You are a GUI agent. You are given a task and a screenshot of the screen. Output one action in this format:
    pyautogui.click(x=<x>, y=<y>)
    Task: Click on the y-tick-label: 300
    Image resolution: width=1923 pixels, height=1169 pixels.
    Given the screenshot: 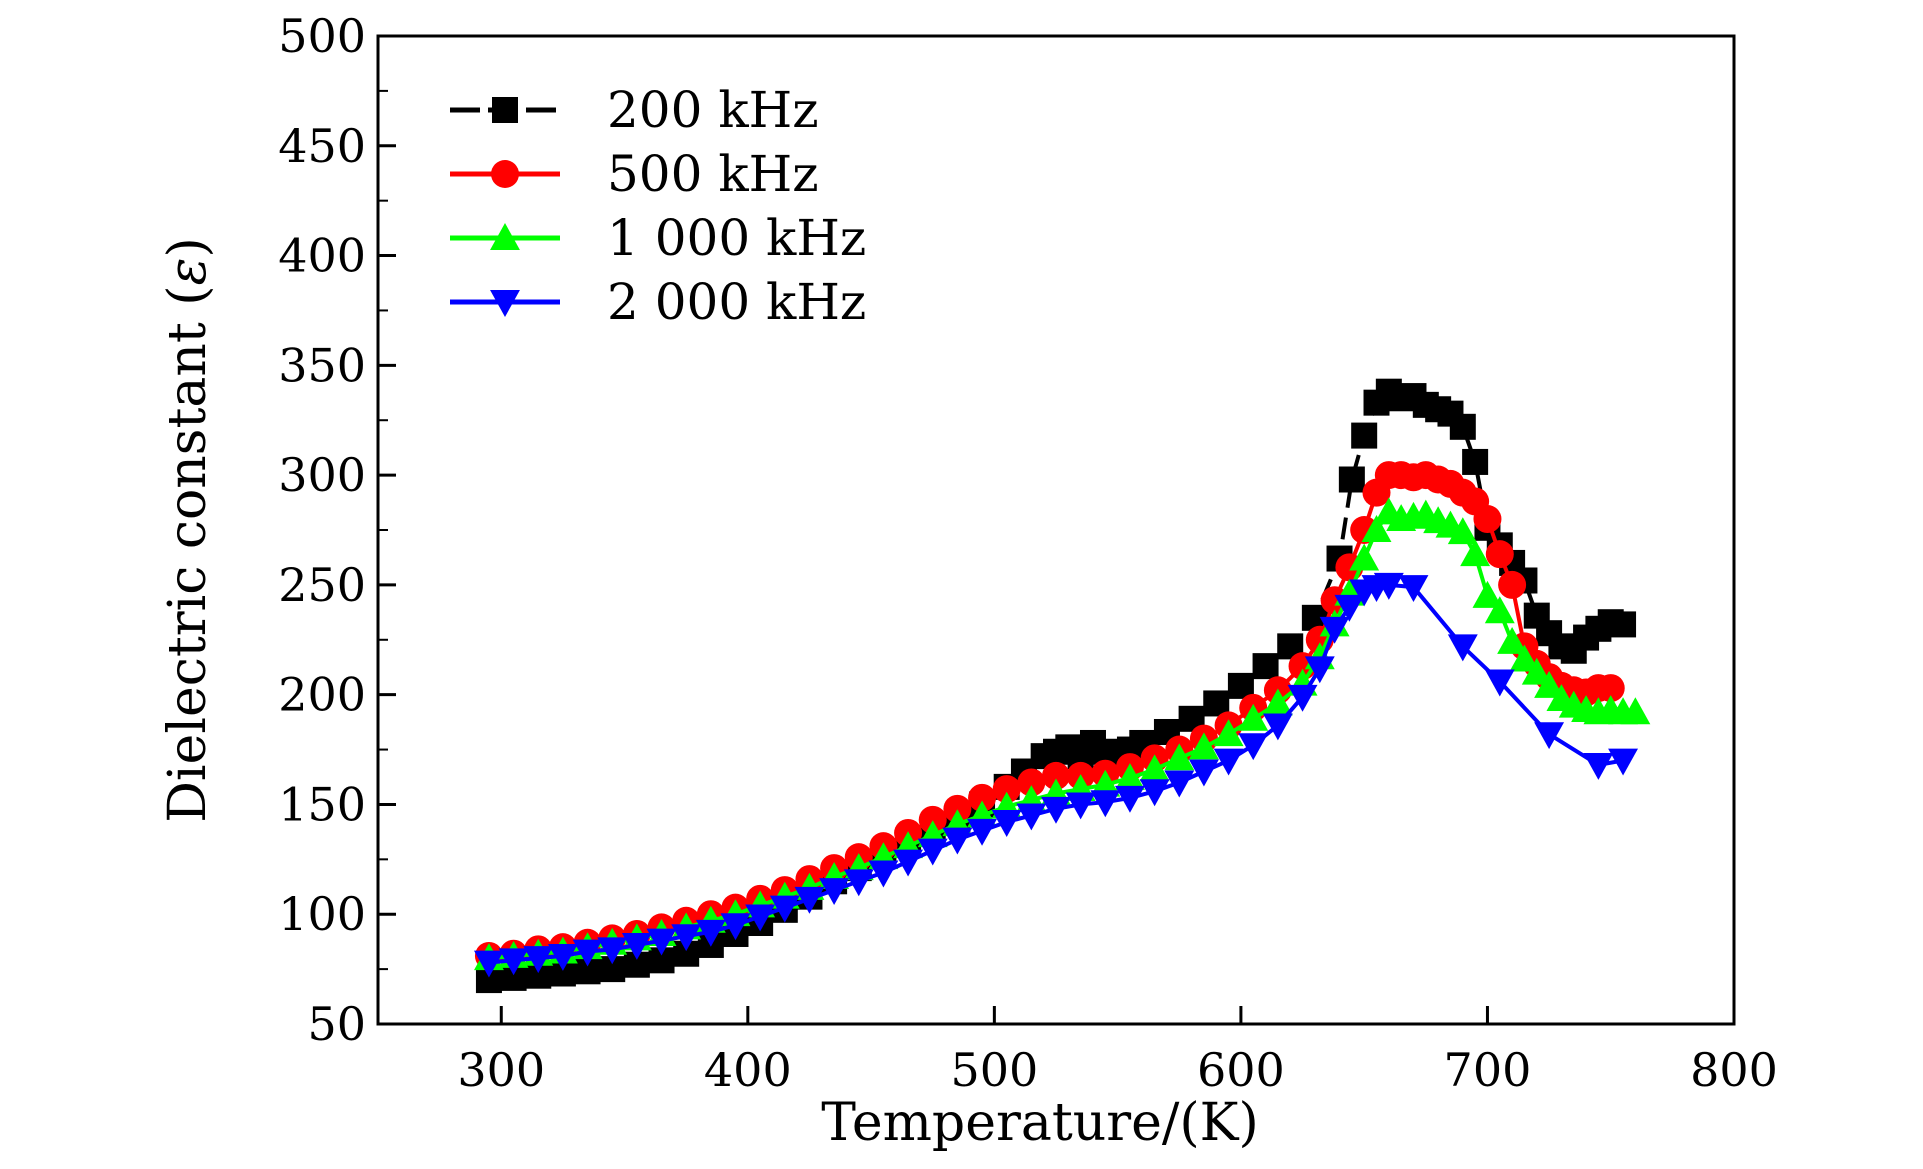 What is the action you would take?
    pyautogui.click(x=322, y=475)
    